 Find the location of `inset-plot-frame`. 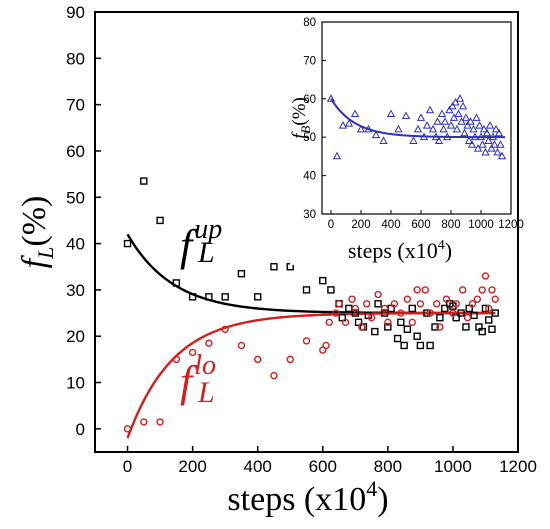

inset-plot-frame is located at coordinates (416, 118).